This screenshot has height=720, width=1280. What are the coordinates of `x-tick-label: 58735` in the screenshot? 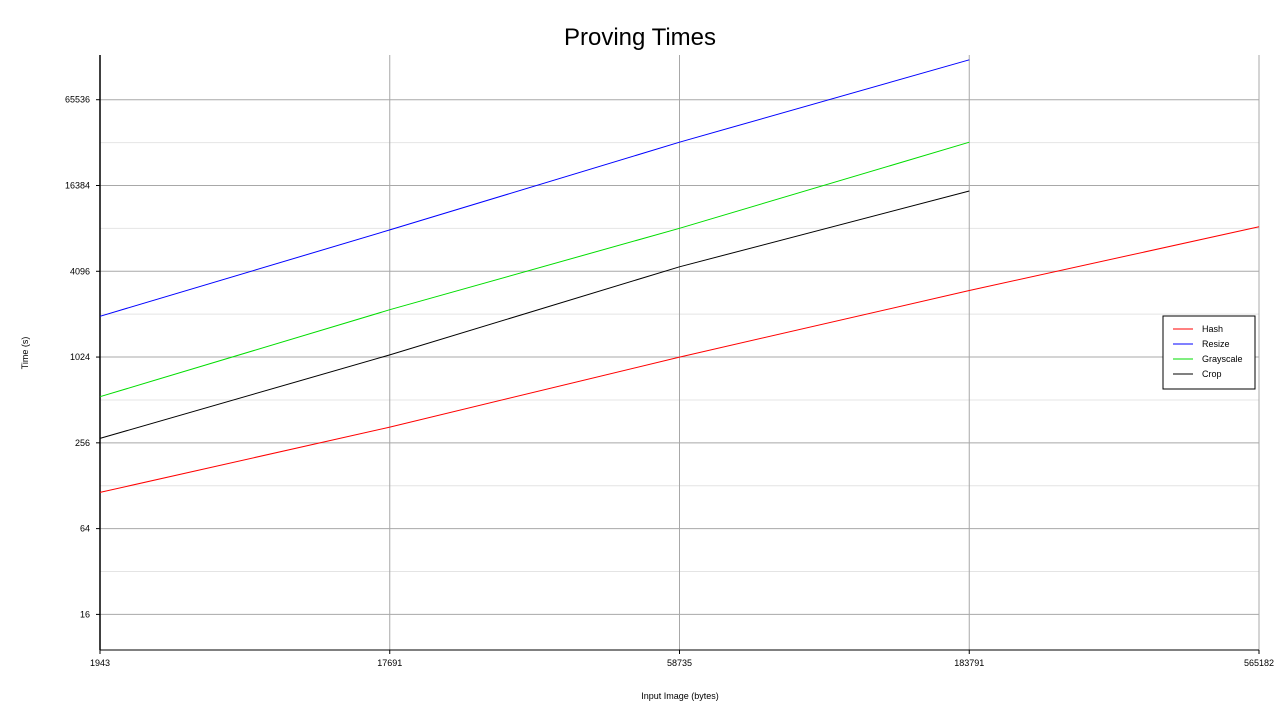 It's located at (679, 663).